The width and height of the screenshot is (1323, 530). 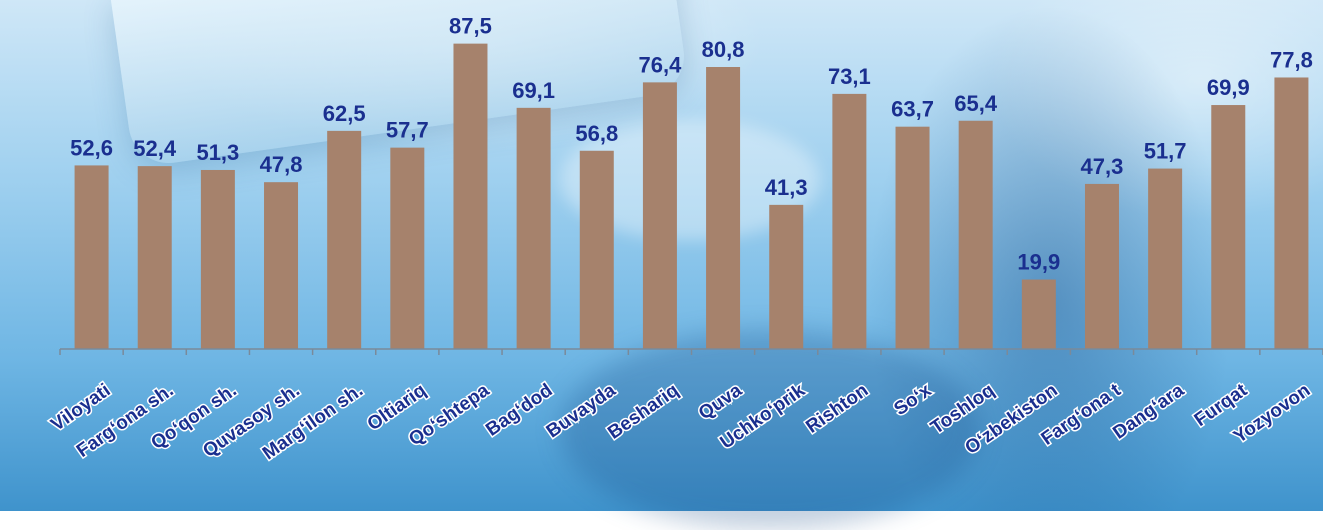 I want to click on category-label: Rishton, so click(x=837, y=409).